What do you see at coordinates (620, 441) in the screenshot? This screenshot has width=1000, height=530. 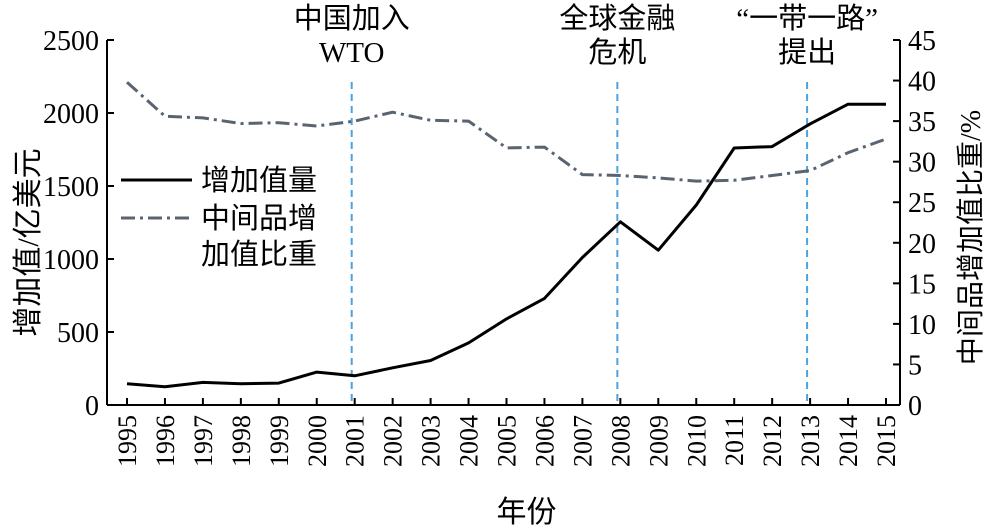 I see `x-tick-label: 2008` at bounding box center [620, 441].